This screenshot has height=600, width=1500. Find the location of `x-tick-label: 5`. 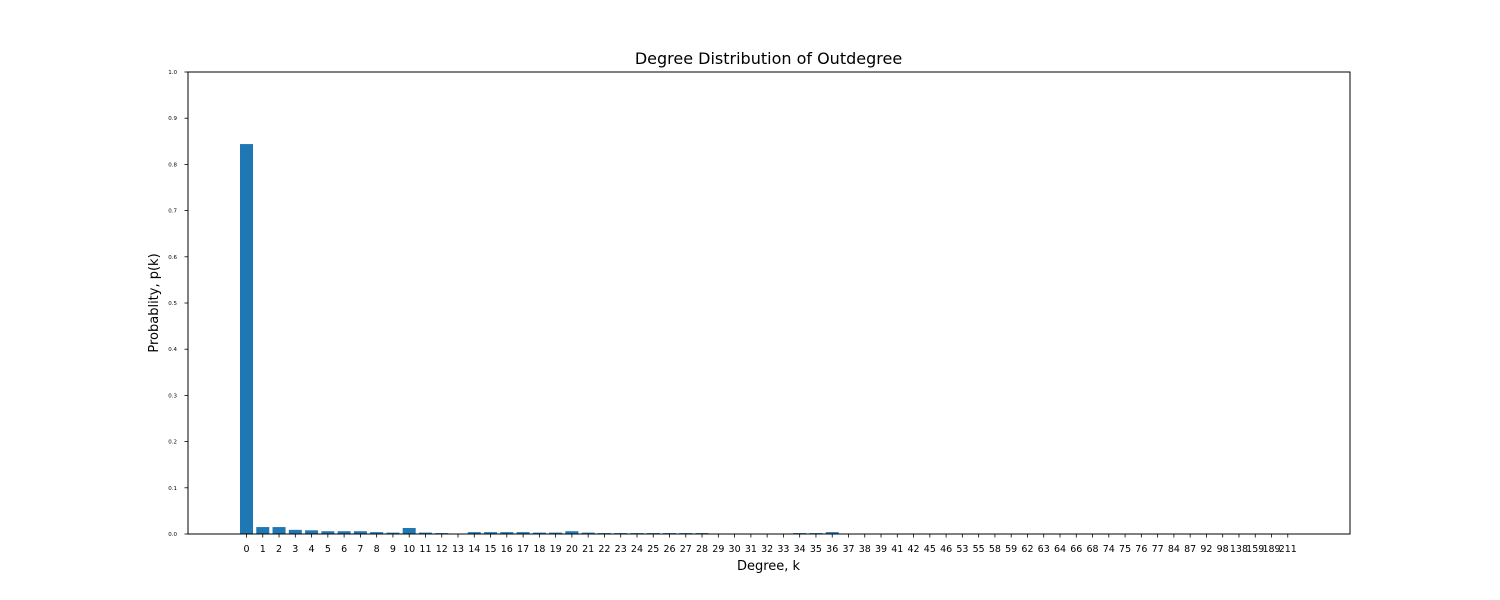

x-tick-label: 5 is located at coordinates (328, 549).